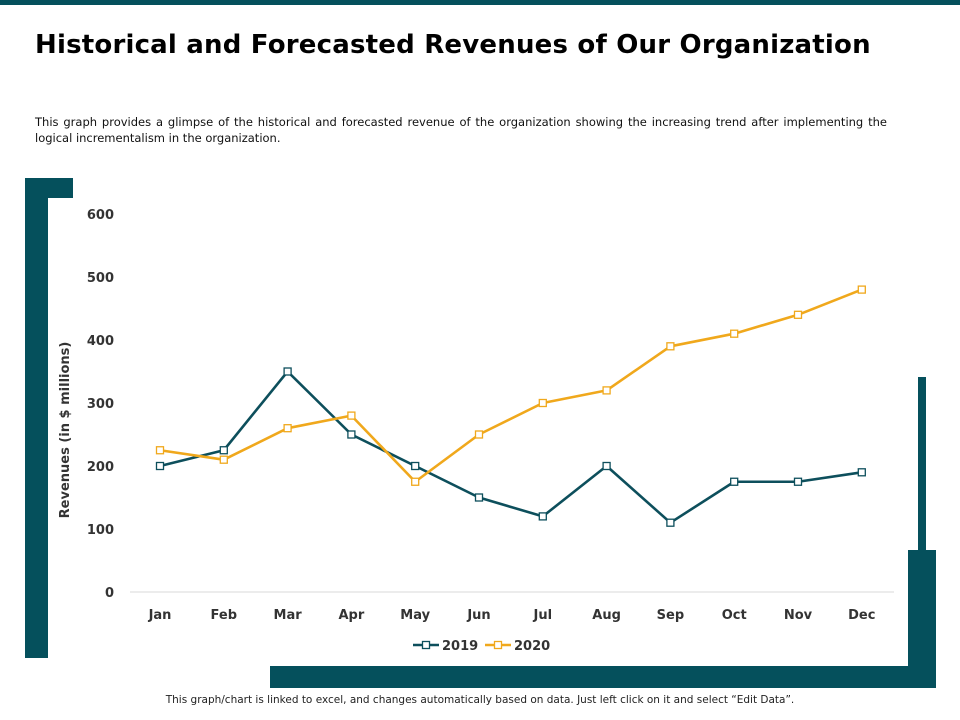 This screenshot has width=960, height=720. What do you see at coordinates (861, 615) in the screenshot?
I see `x-tick-label: Dec` at bounding box center [861, 615].